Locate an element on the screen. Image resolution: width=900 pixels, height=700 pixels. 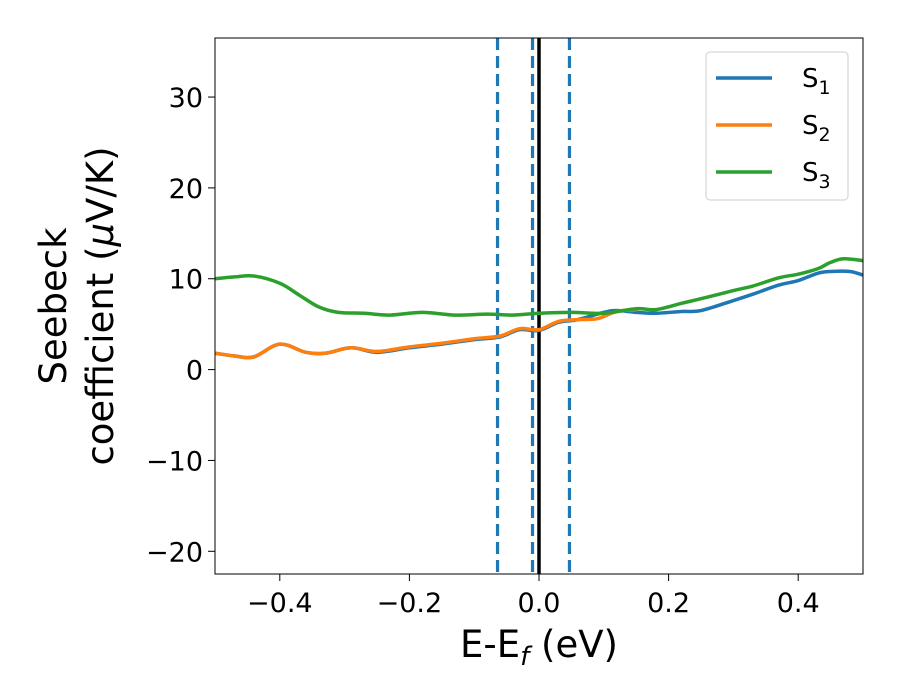
series-layer is located at coordinates (539, 308).